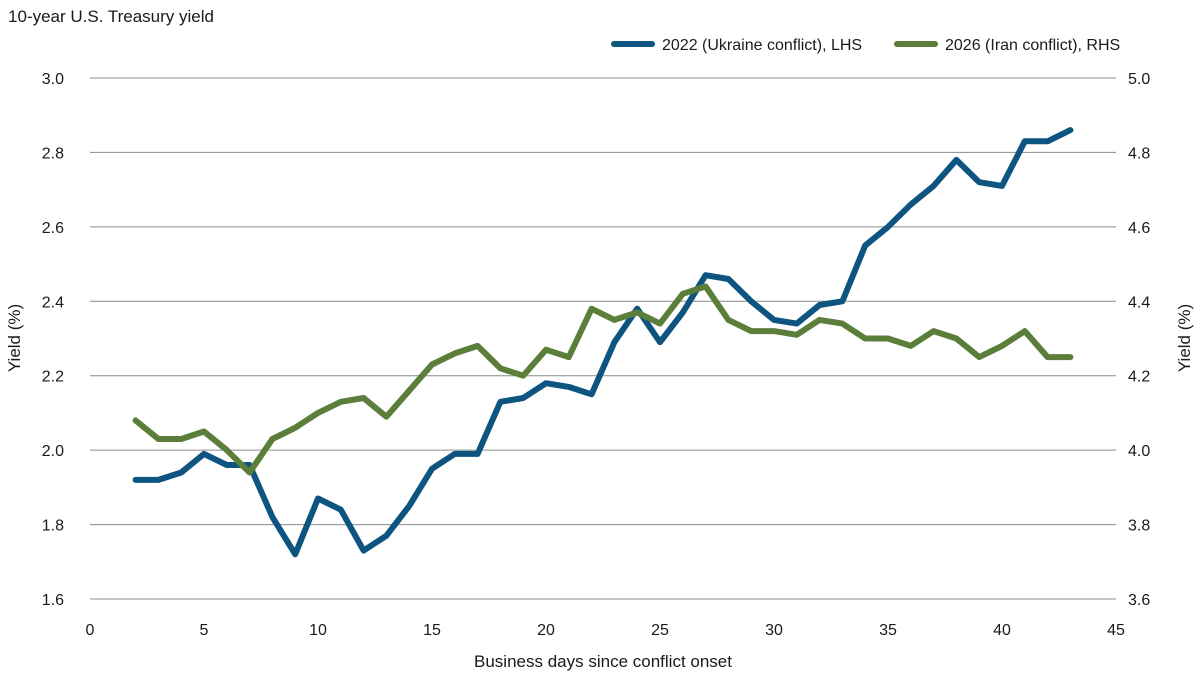 This screenshot has width=1200, height=675. Describe the element at coordinates (53, 451) in the screenshot. I see `y-tick-left-2.0: 2.0` at that location.